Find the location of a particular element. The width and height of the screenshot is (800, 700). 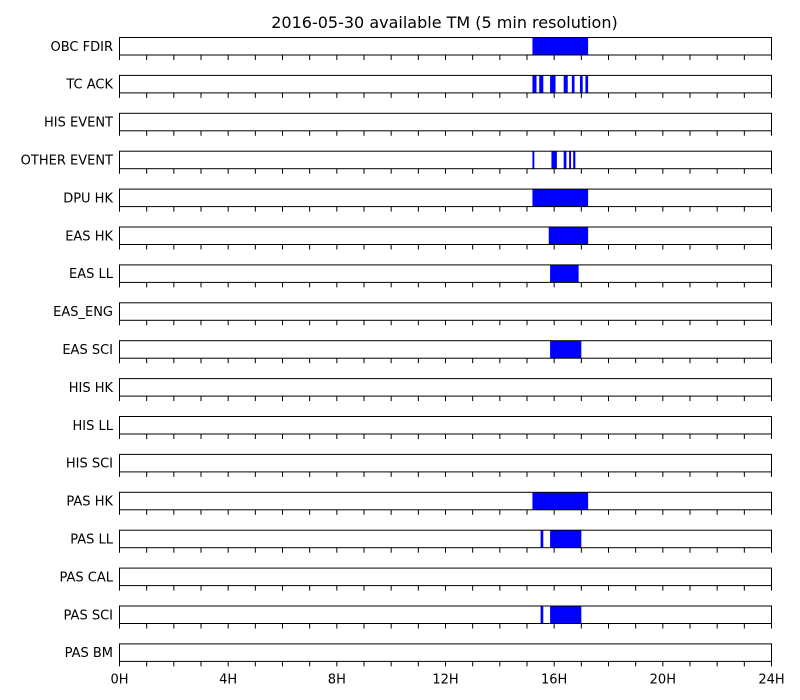

timeline-row: EAS LL is located at coordinates (420, 276).